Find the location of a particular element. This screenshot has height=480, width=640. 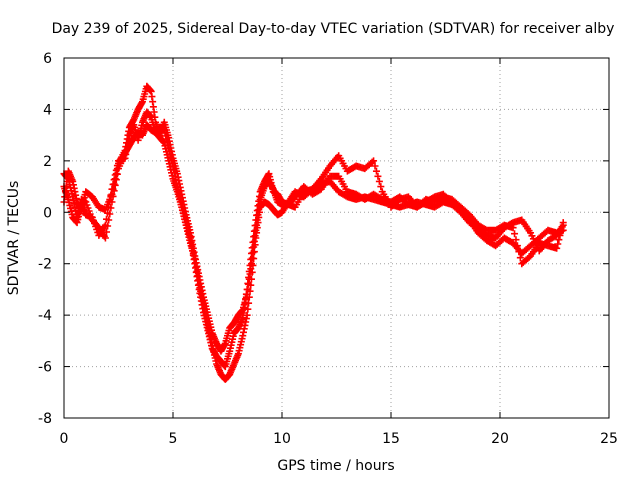

y-tick-label: -2 is located at coordinates (45, 265).